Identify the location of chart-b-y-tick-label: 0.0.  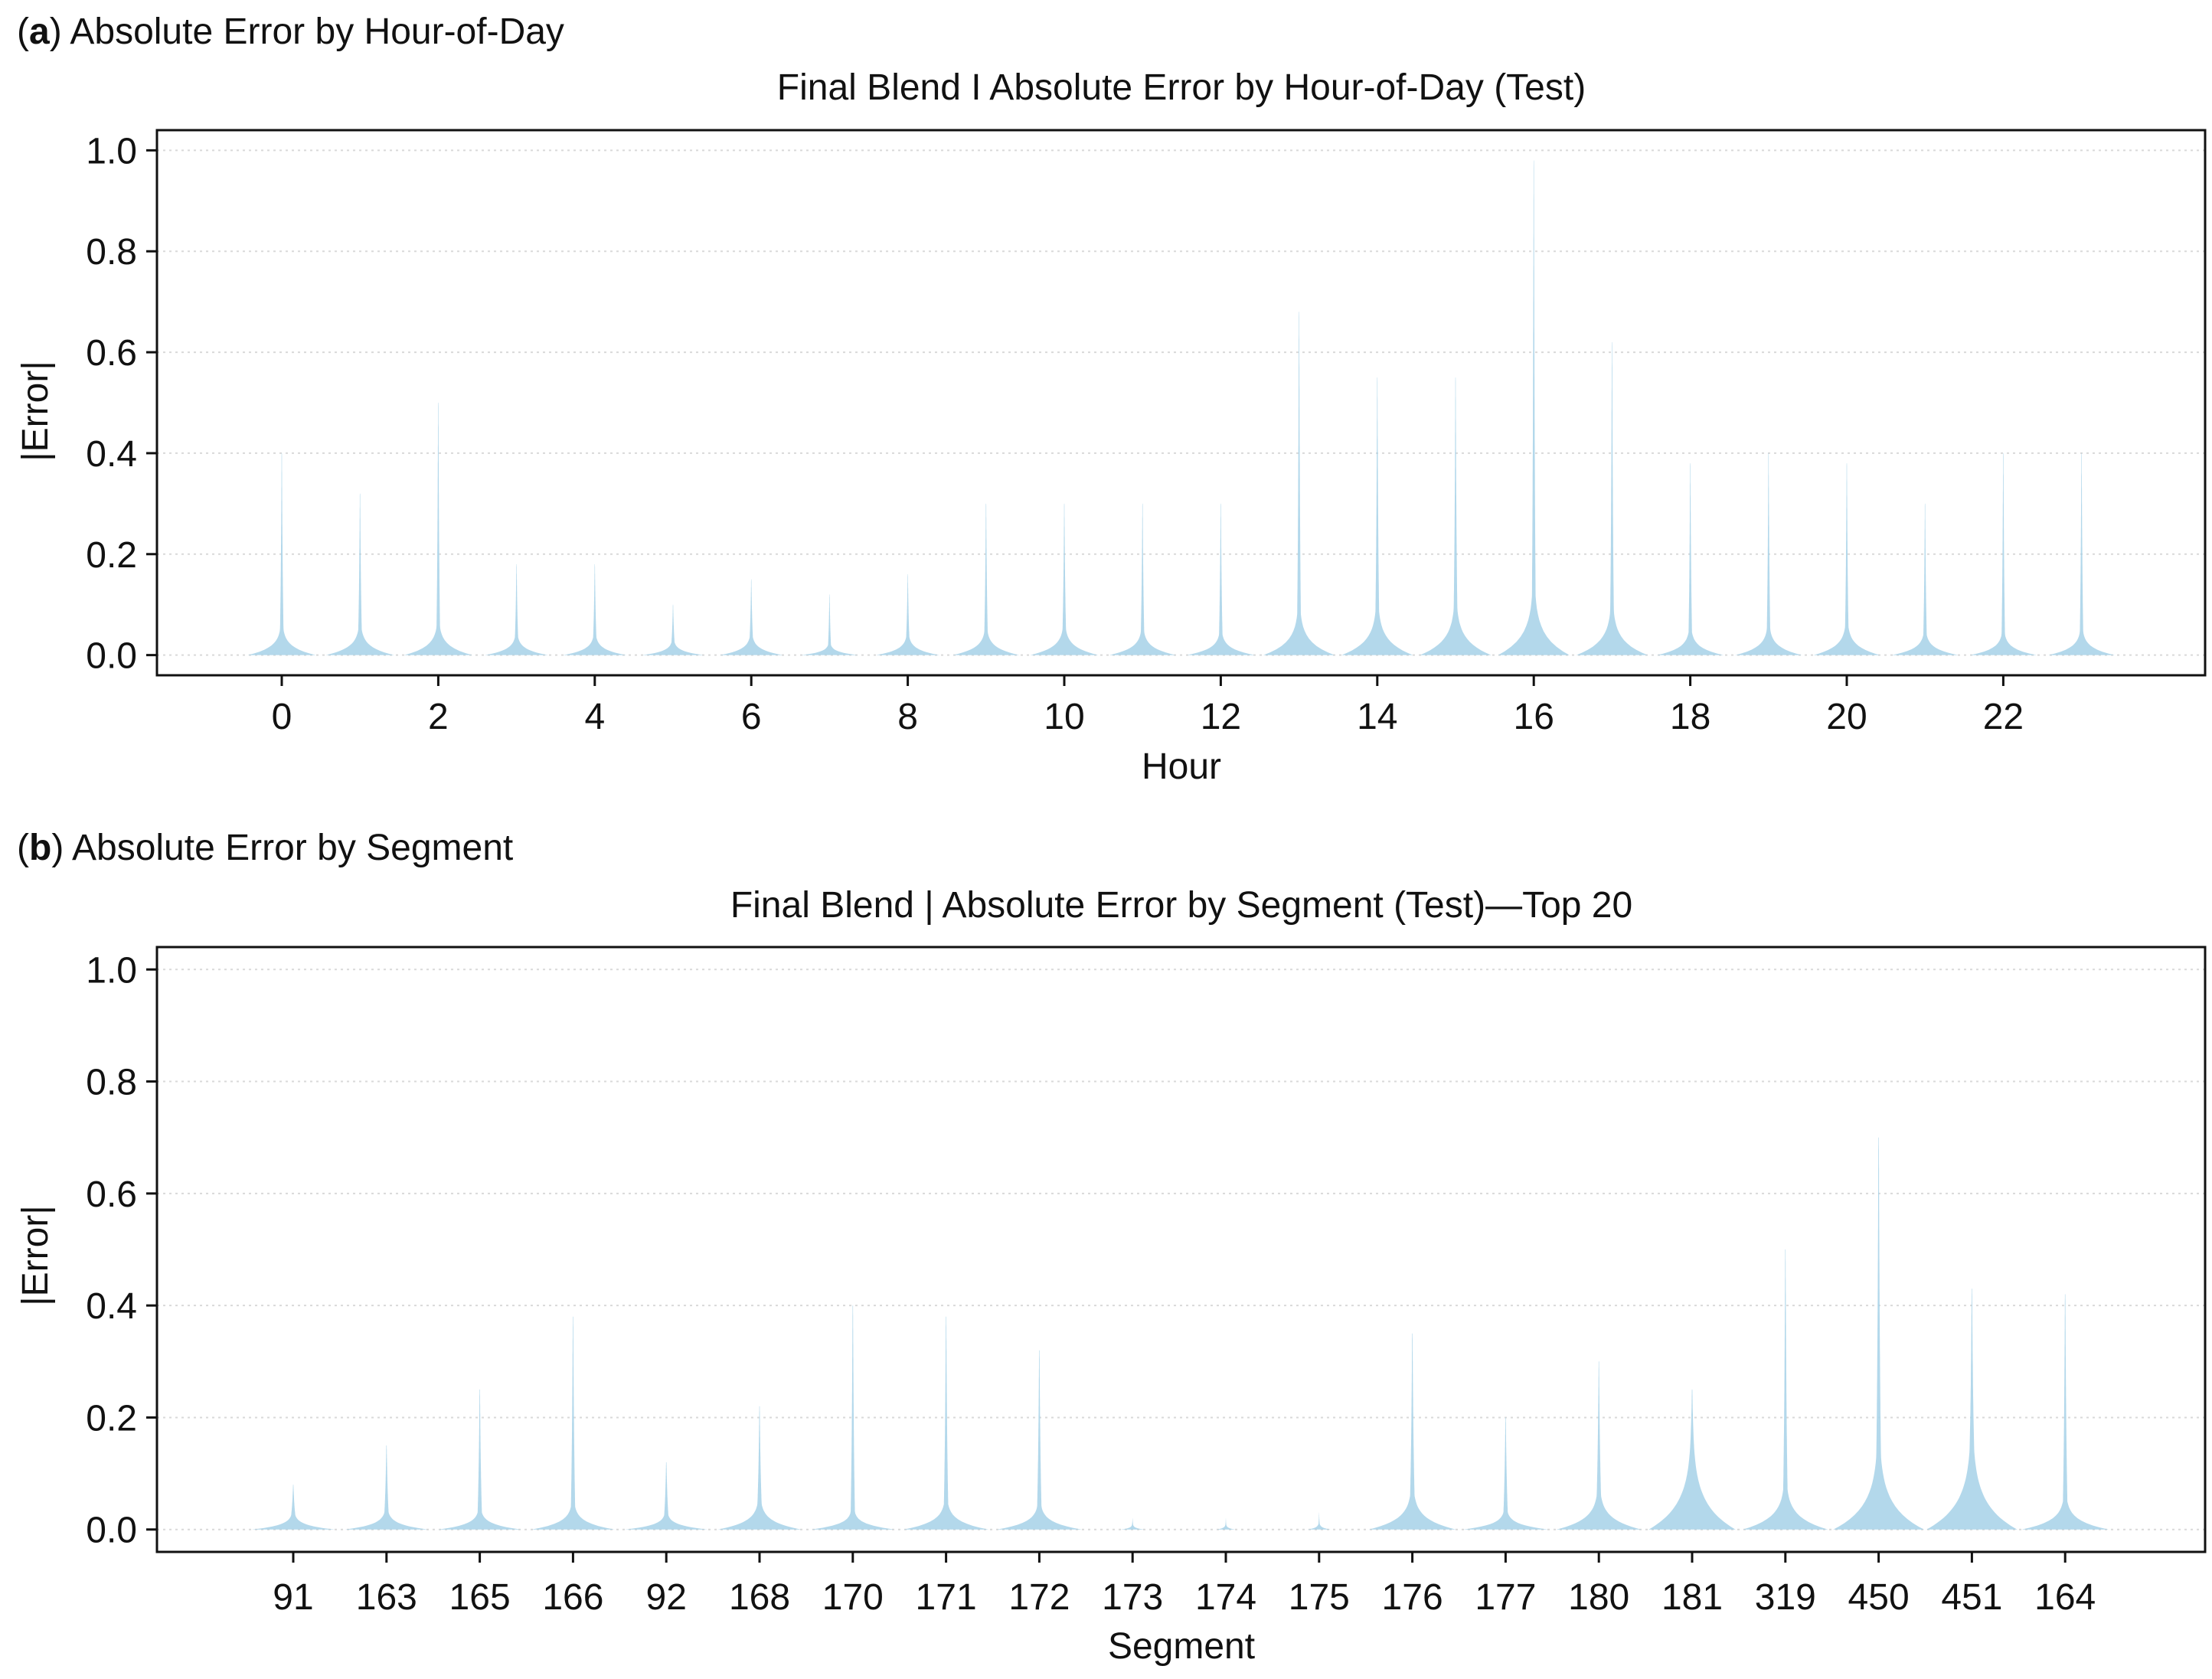
(111, 1531).